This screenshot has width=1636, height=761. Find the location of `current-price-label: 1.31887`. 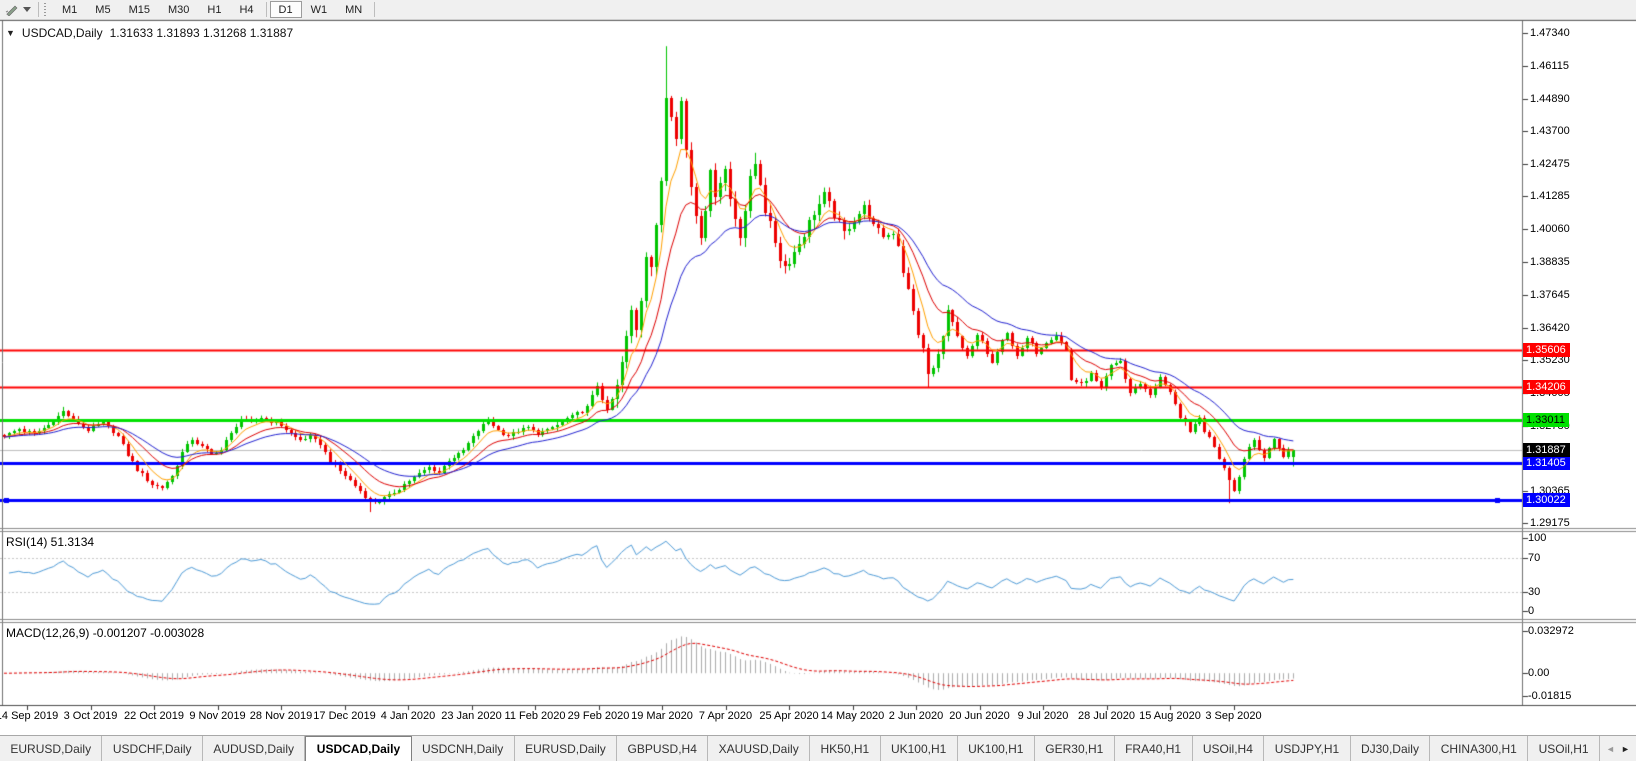

current-price-label: 1.31887 is located at coordinates (1546, 449).